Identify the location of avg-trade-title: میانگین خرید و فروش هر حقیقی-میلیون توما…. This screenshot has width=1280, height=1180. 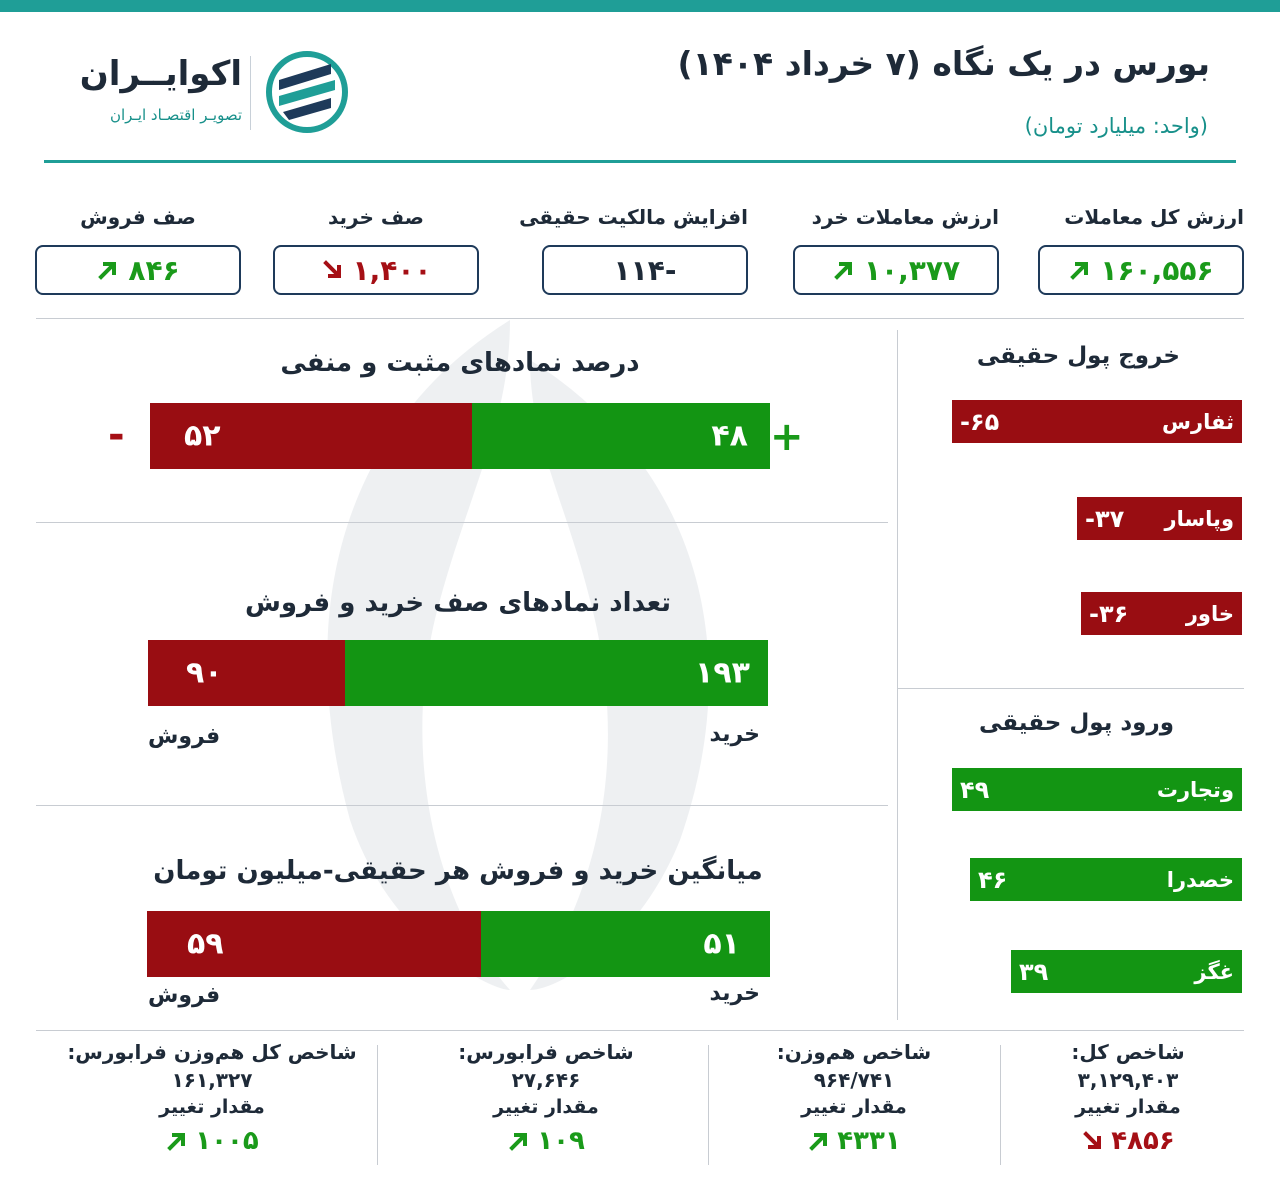
(458, 871).